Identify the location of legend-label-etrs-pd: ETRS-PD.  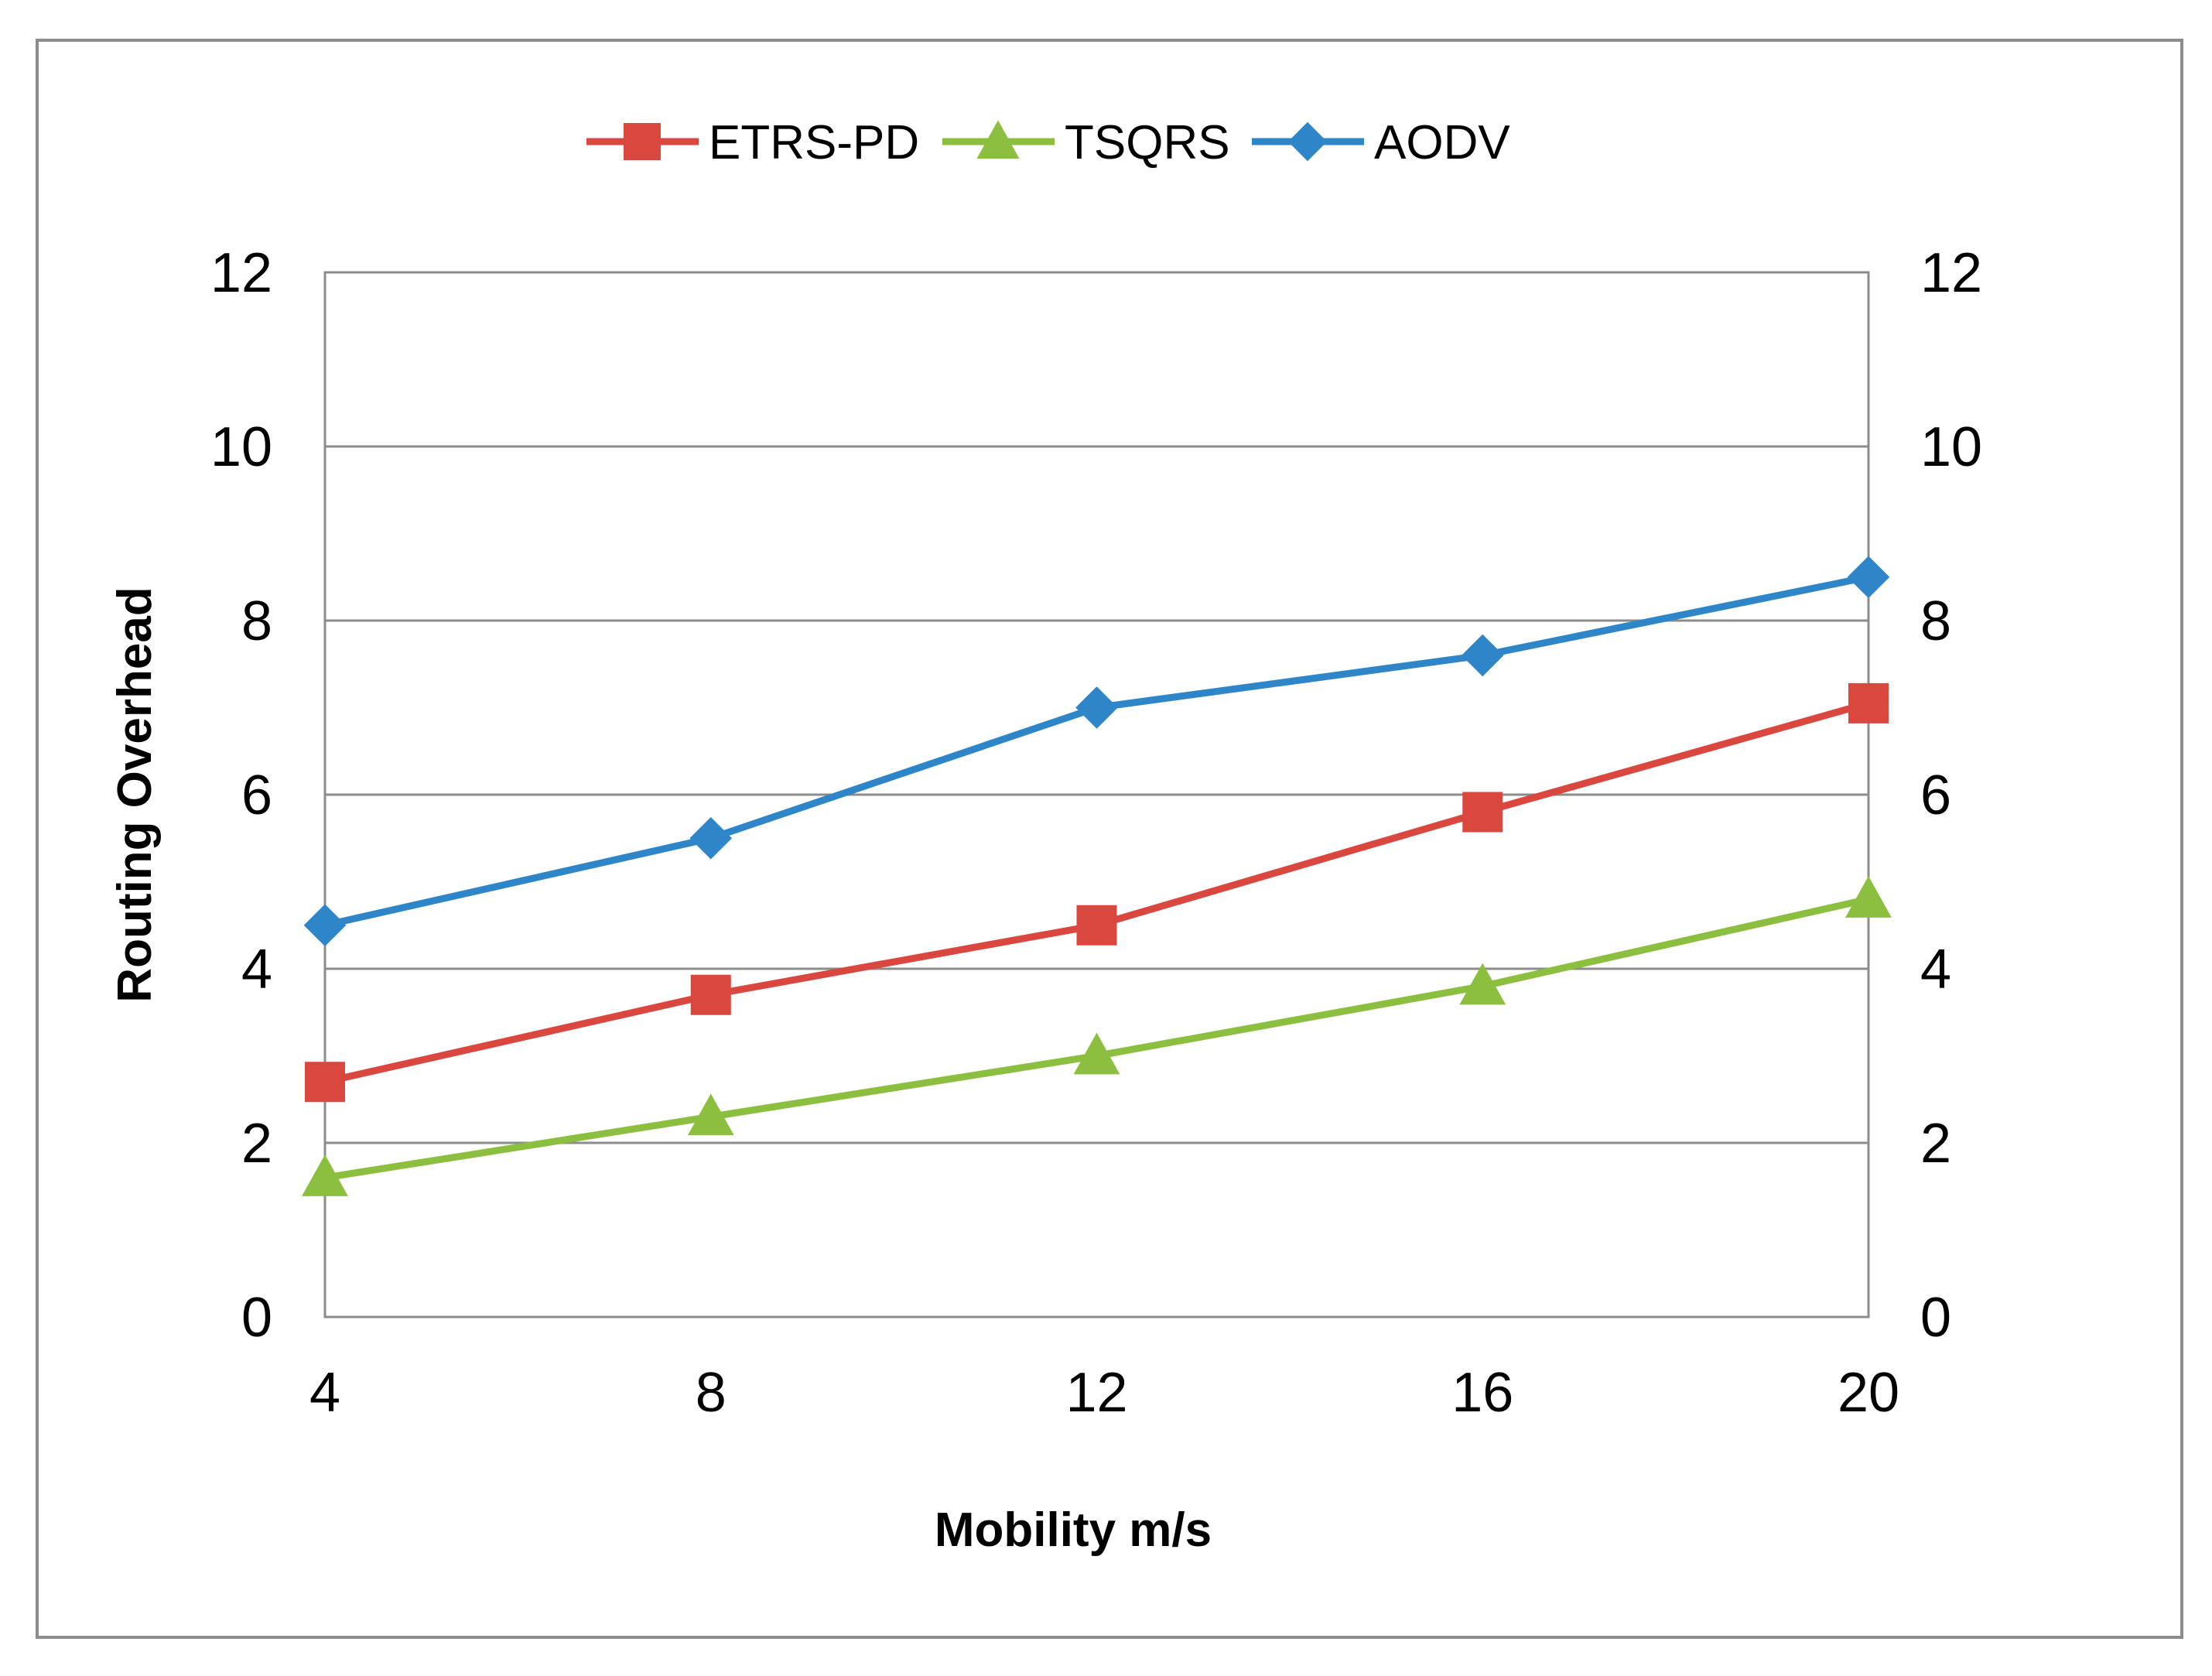
(814, 143).